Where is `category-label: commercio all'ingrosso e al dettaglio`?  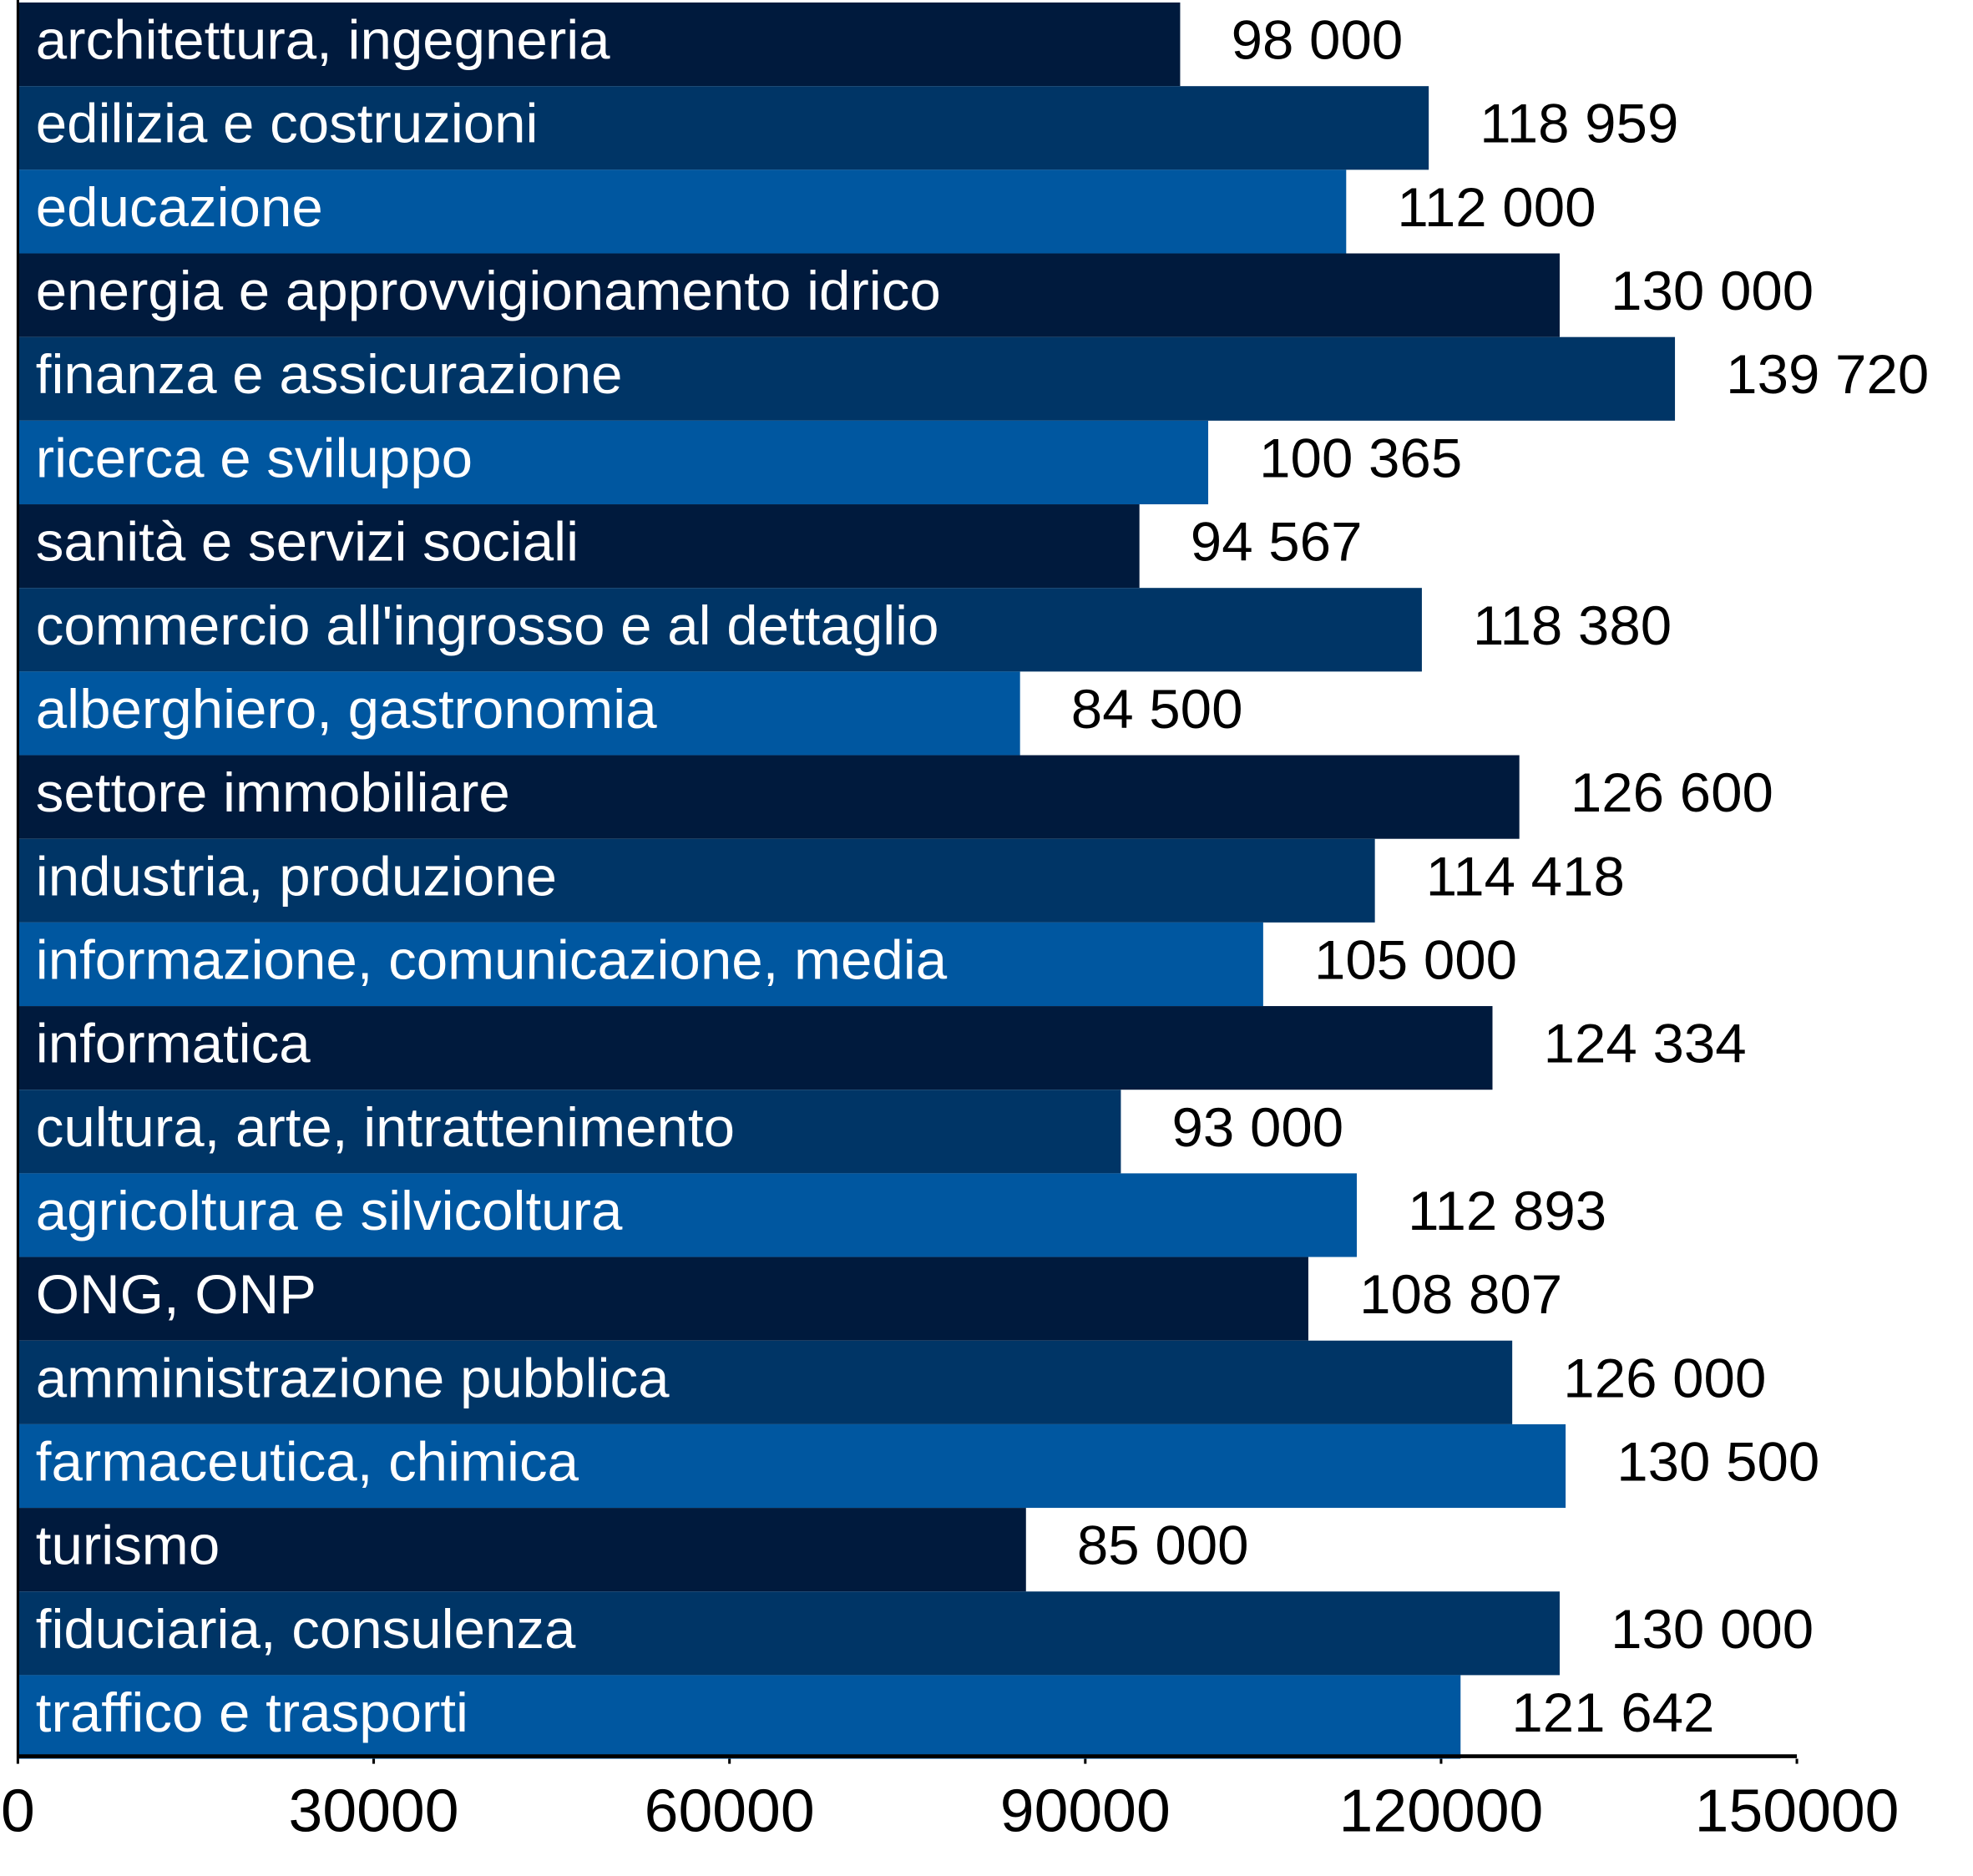
category-label: commercio all'ingrosso e al dettaglio is located at coordinates (487, 625).